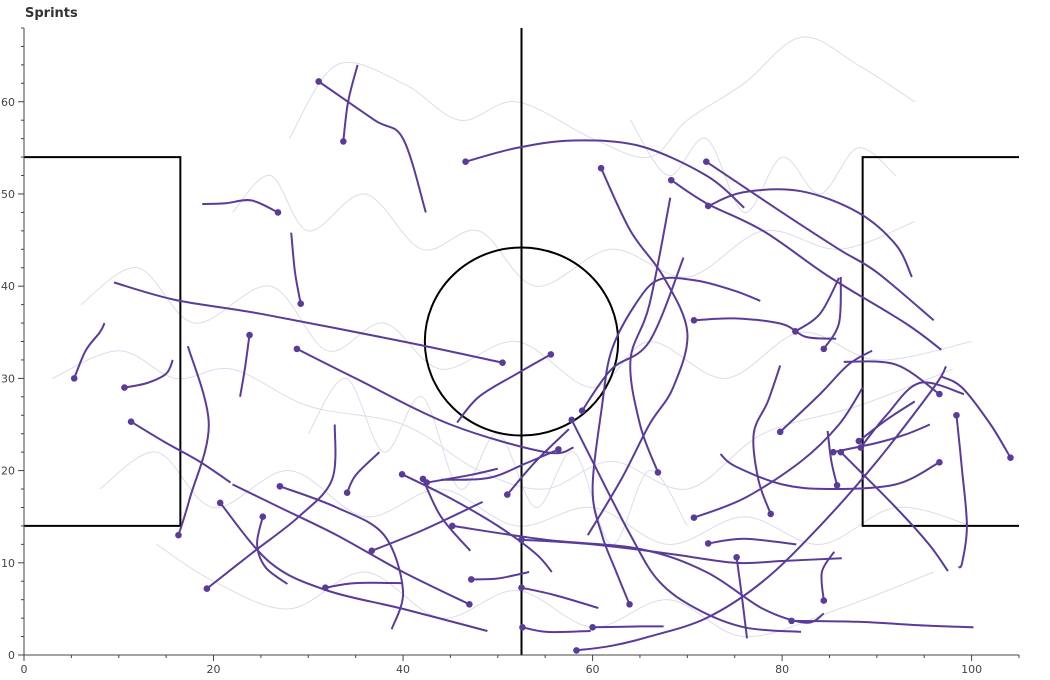 Image resolution: width=1050 pixels, height=680 pixels. What do you see at coordinates (971, 669) in the screenshot?
I see `x-tick-label: 100` at bounding box center [971, 669].